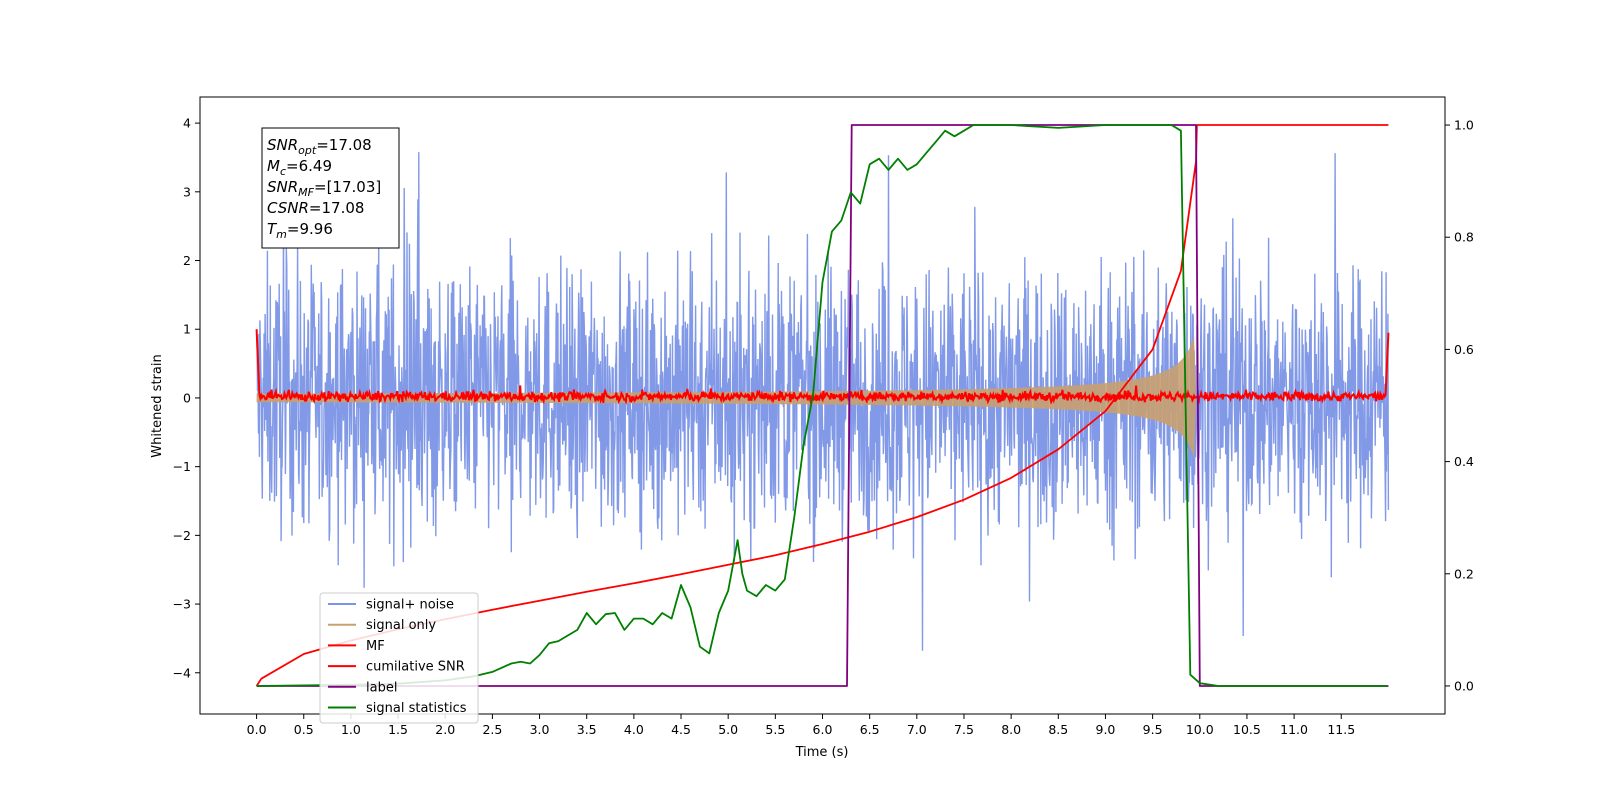 The image size is (1600, 804). Describe the element at coordinates (1464, 461) in the screenshot. I see `y2-tick-label: 0.4` at that location.